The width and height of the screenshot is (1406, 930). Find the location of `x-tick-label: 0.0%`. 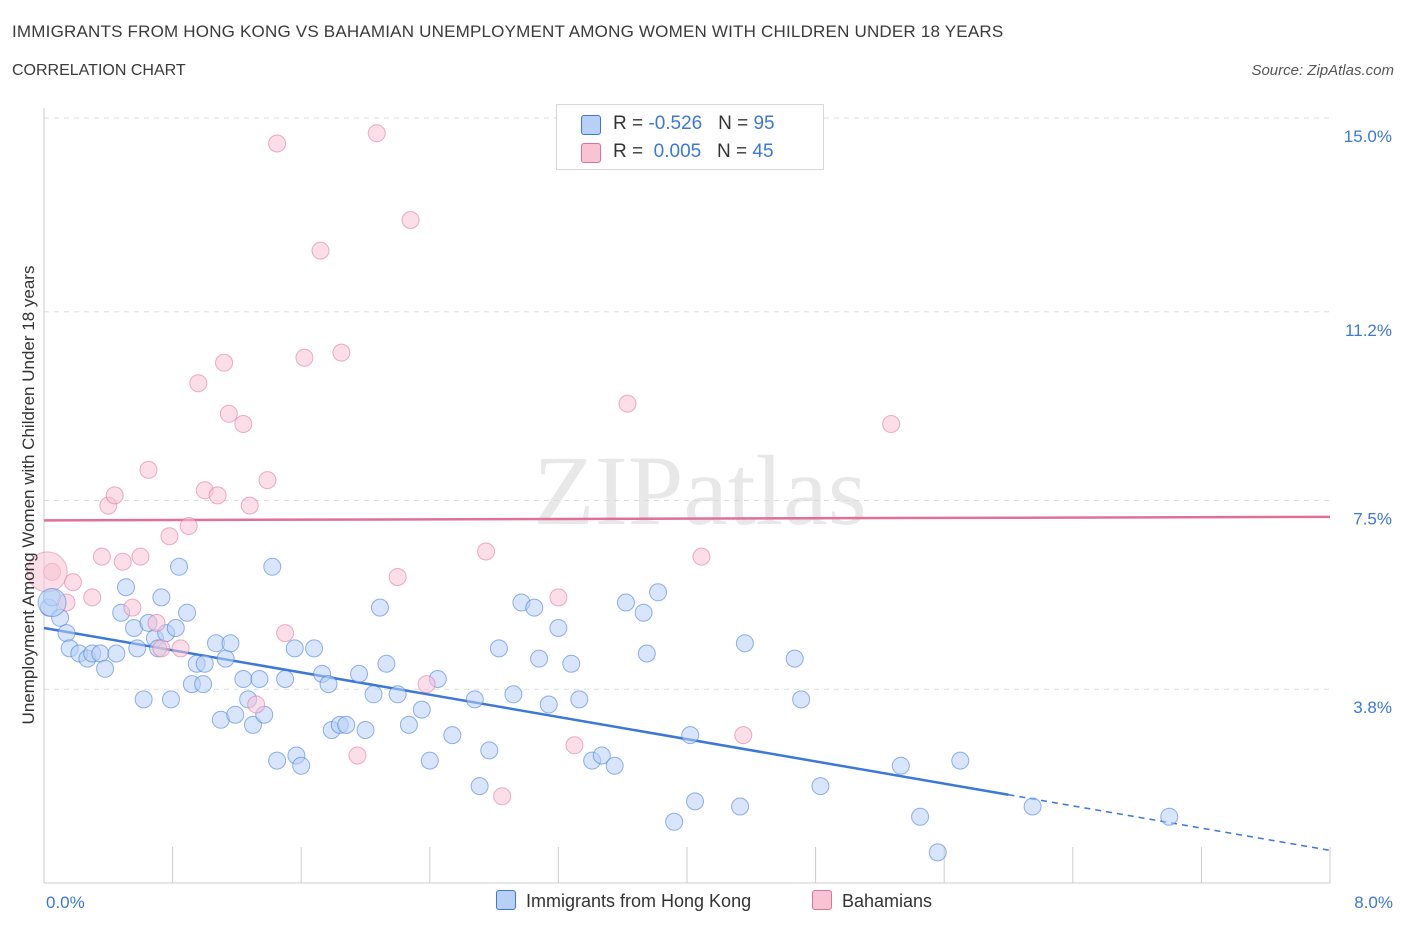

x-tick-label: 0.0% is located at coordinates (65, 902).